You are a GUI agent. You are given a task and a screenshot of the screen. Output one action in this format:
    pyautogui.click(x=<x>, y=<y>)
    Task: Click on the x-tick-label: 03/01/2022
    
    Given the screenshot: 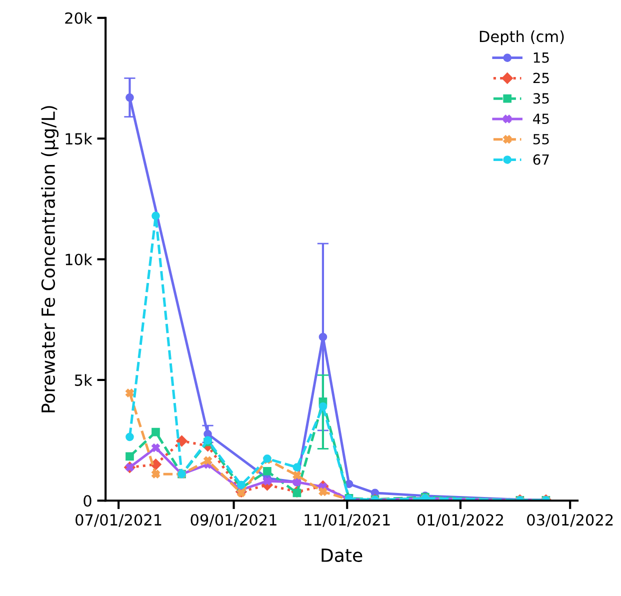 What is the action you would take?
    pyautogui.click(x=570, y=520)
    